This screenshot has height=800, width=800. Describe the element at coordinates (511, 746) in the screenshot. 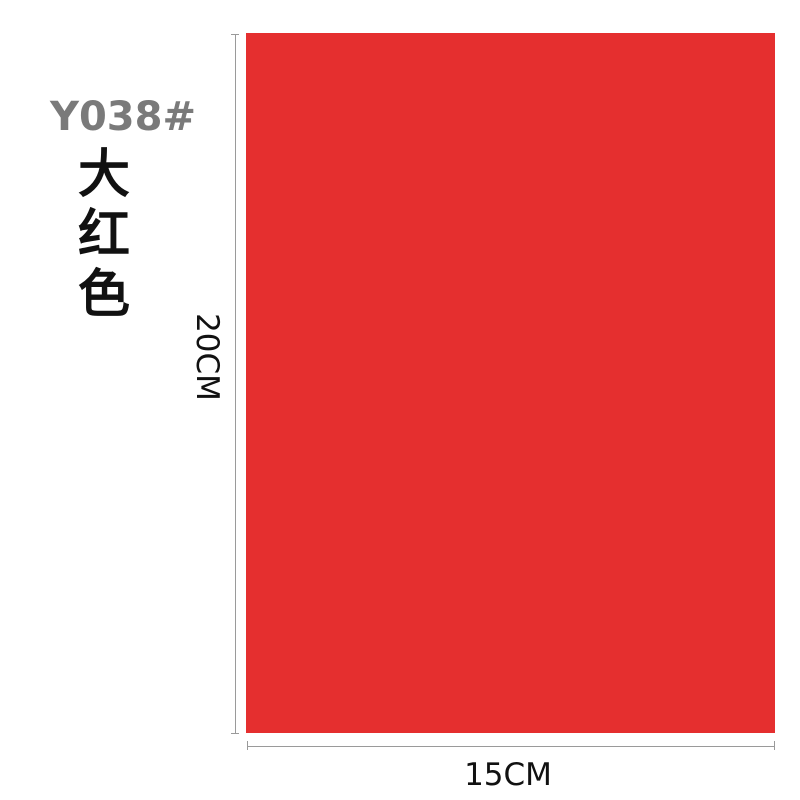

I see `width-dimension-line` at that location.